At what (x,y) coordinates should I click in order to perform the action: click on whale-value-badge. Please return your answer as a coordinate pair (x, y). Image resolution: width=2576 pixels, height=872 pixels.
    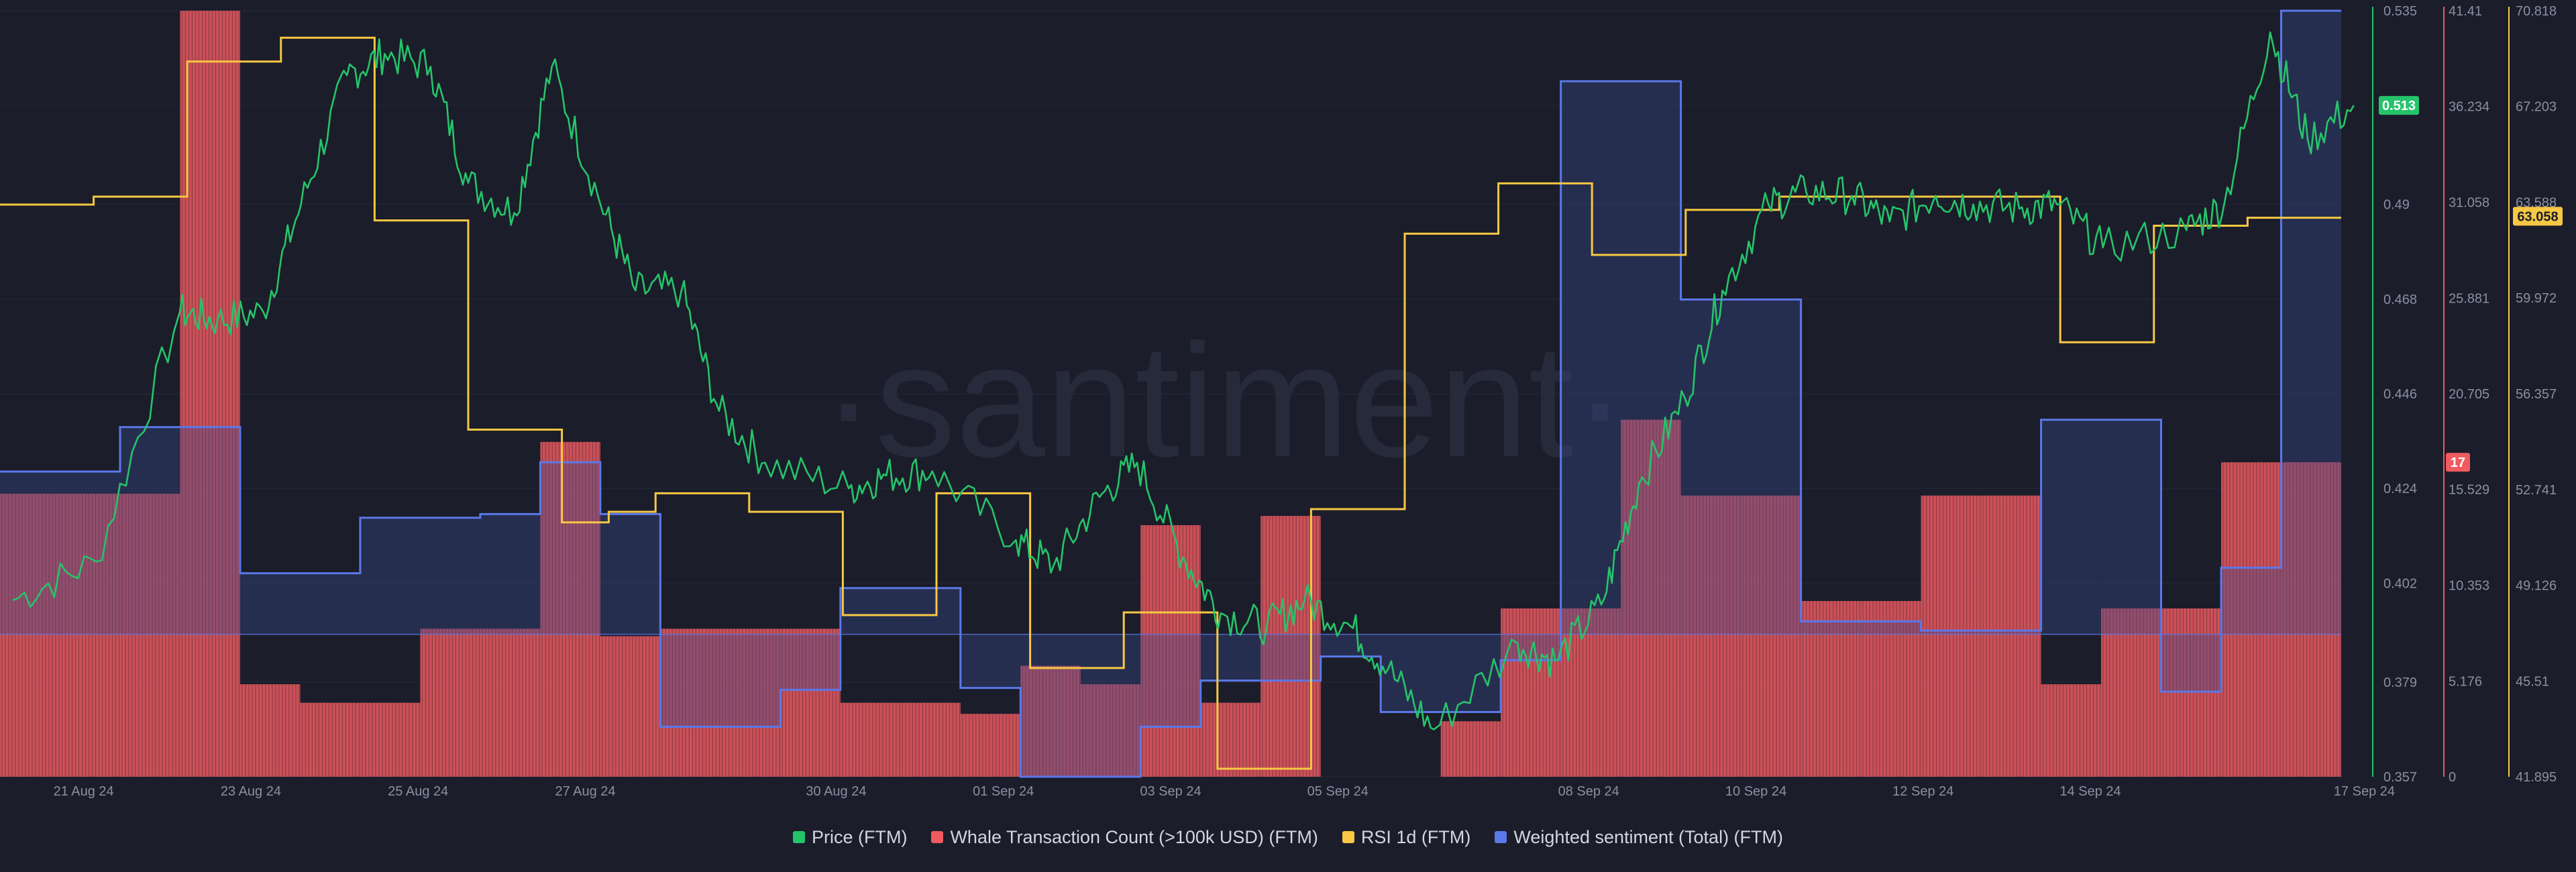
    Looking at the image, I should click on (2458, 462).